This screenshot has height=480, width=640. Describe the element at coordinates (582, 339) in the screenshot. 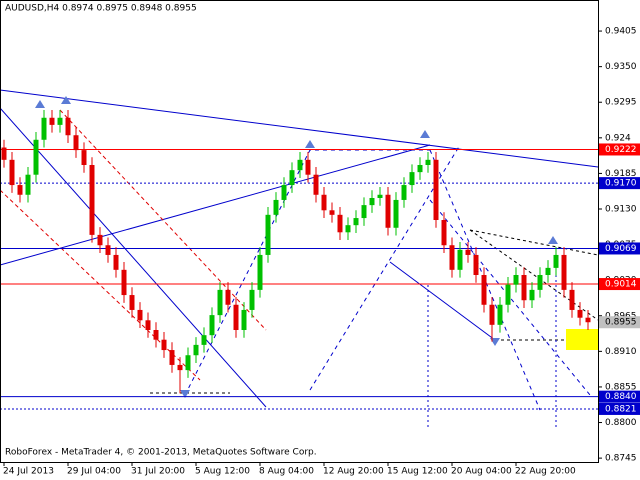

I see `target-zone` at that location.